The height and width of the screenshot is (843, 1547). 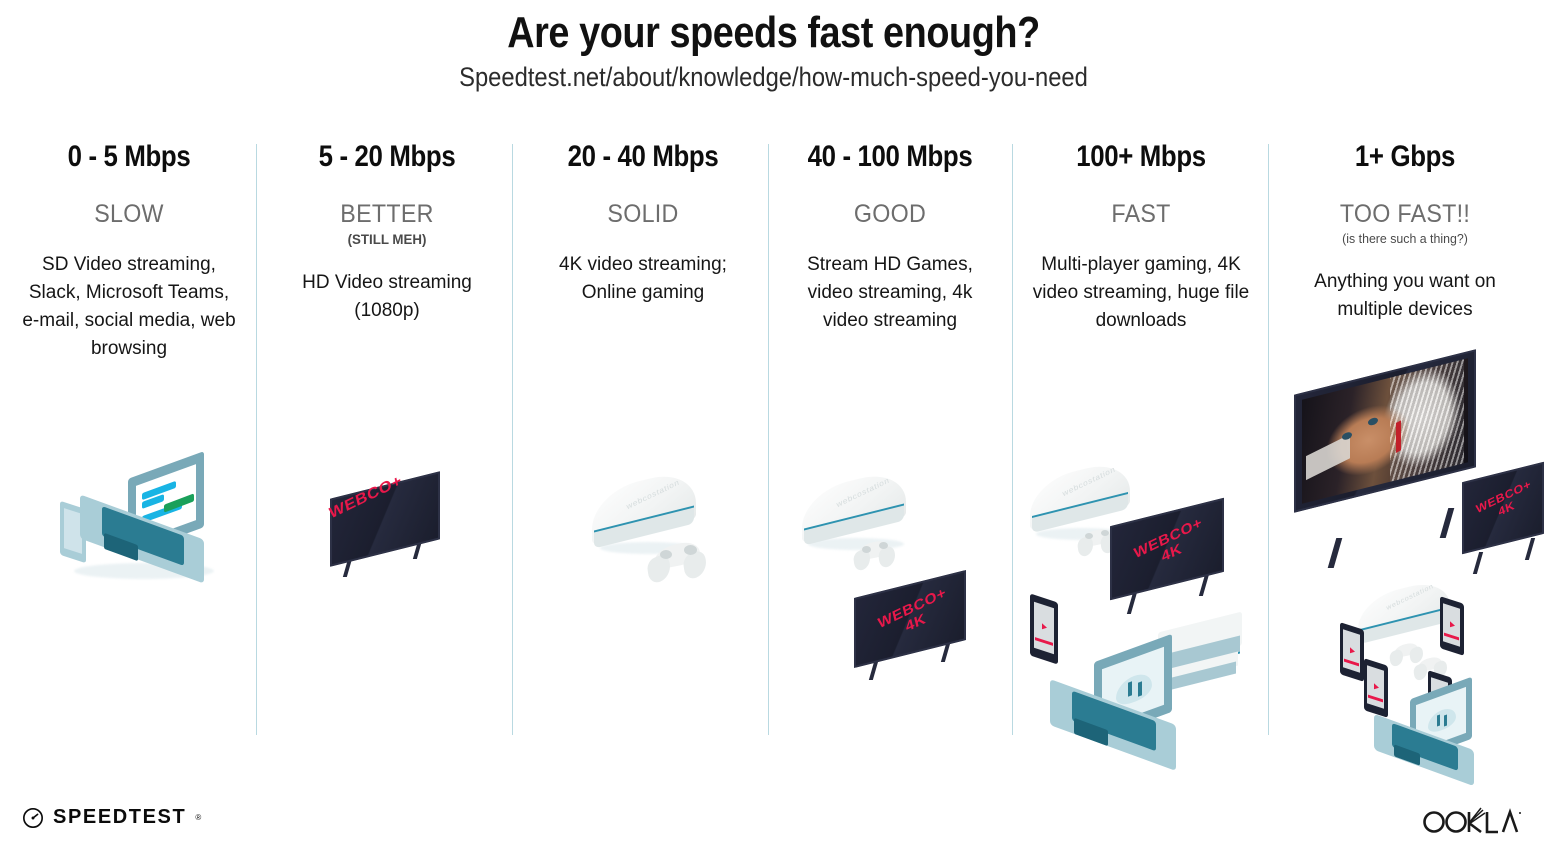 I want to click on illustration-everything: WEBCO+ 4K webcostation, so click(x=1416, y=568).